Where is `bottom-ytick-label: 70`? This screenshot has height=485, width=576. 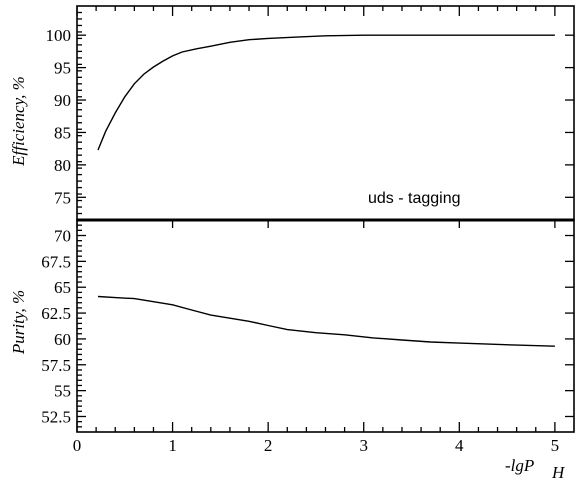 bottom-ytick-label: 70 is located at coordinates (62, 236).